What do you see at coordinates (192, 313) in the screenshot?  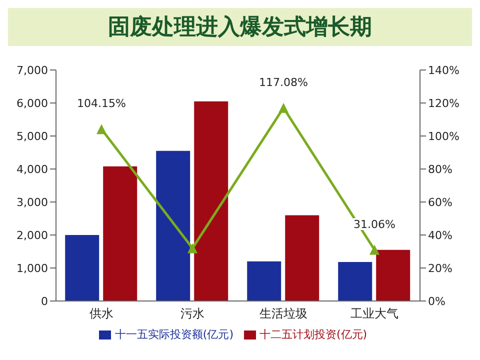 I see `x-tick-label: 污水` at bounding box center [192, 313].